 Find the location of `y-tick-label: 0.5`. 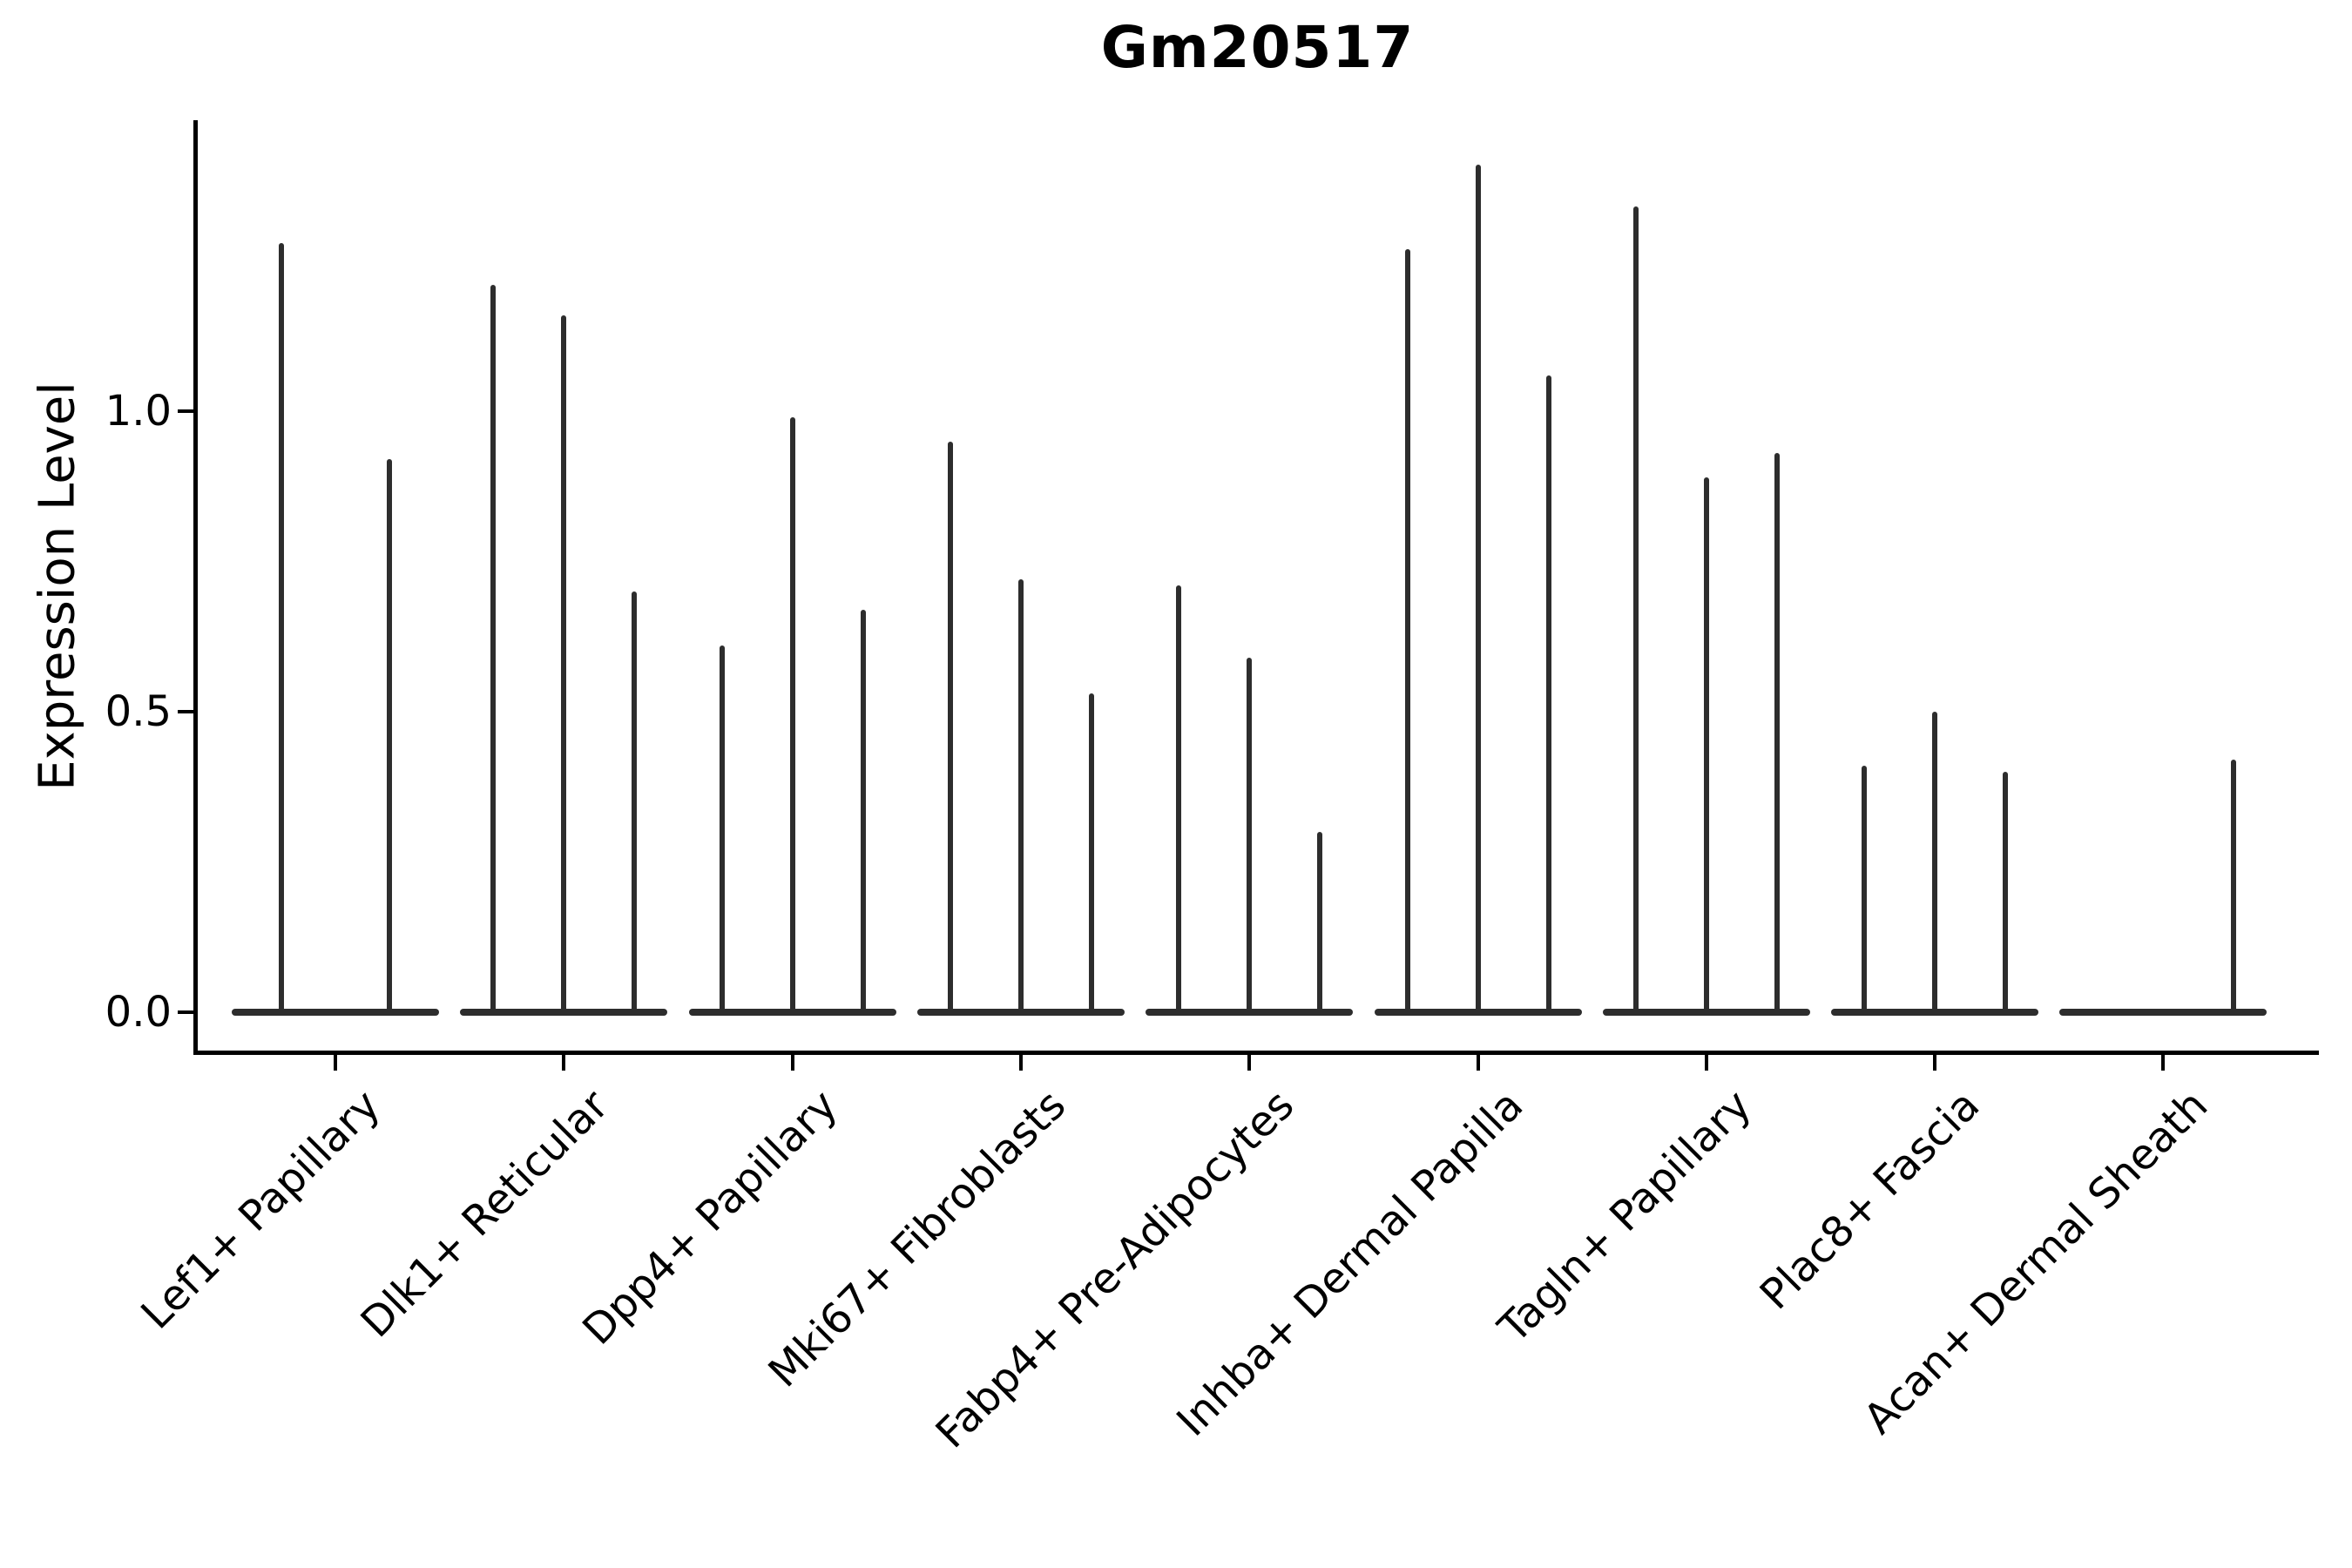

y-tick-label: 0.5 is located at coordinates (138, 711).